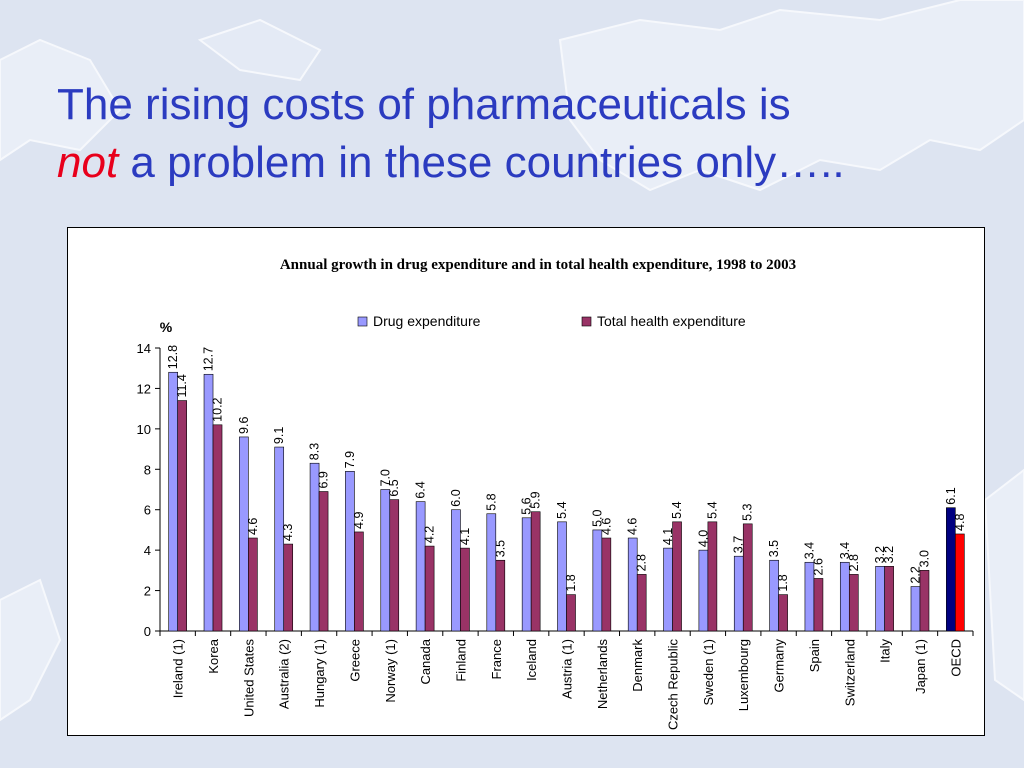  What do you see at coordinates (359, 520) in the screenshot?
I see `data-label: 4.9` at bounding box center [359, 520].